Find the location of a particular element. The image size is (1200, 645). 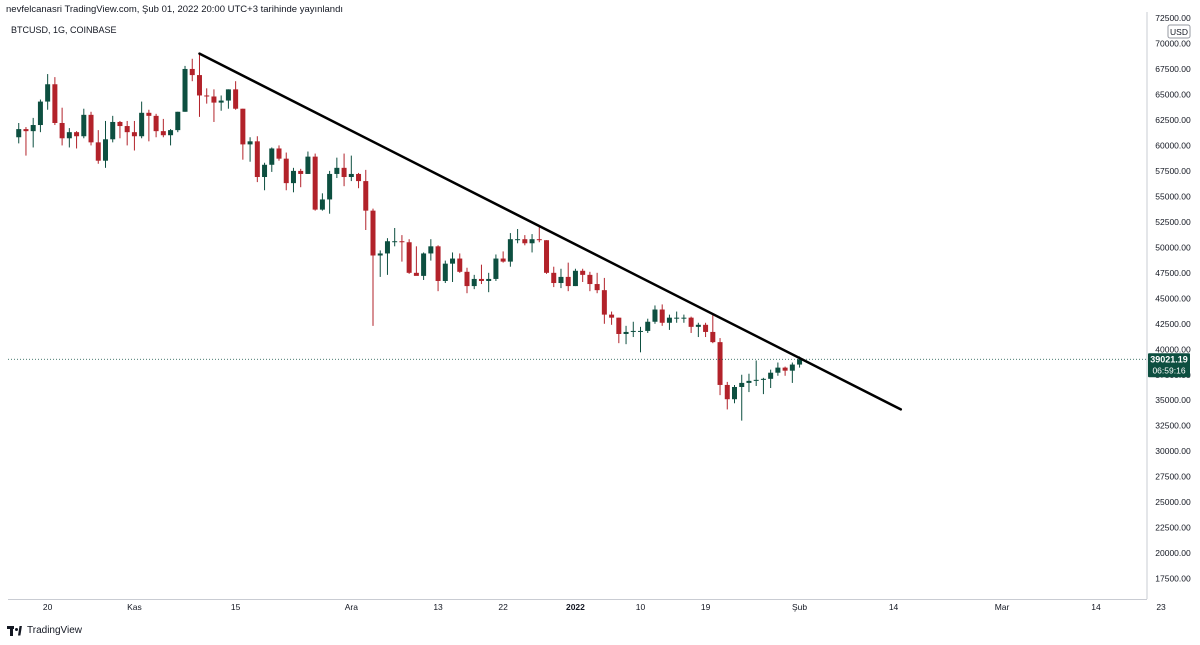

time-tick-label: 15 is located at coordinates (236, 607).